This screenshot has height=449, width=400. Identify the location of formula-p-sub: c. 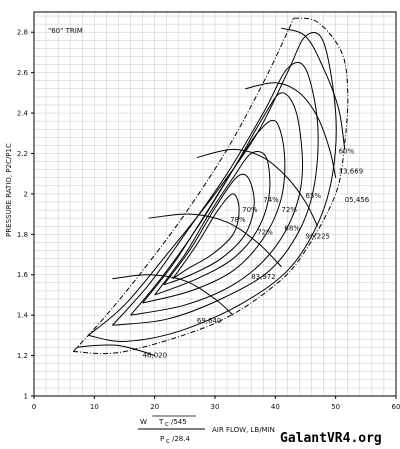
(168, 441).